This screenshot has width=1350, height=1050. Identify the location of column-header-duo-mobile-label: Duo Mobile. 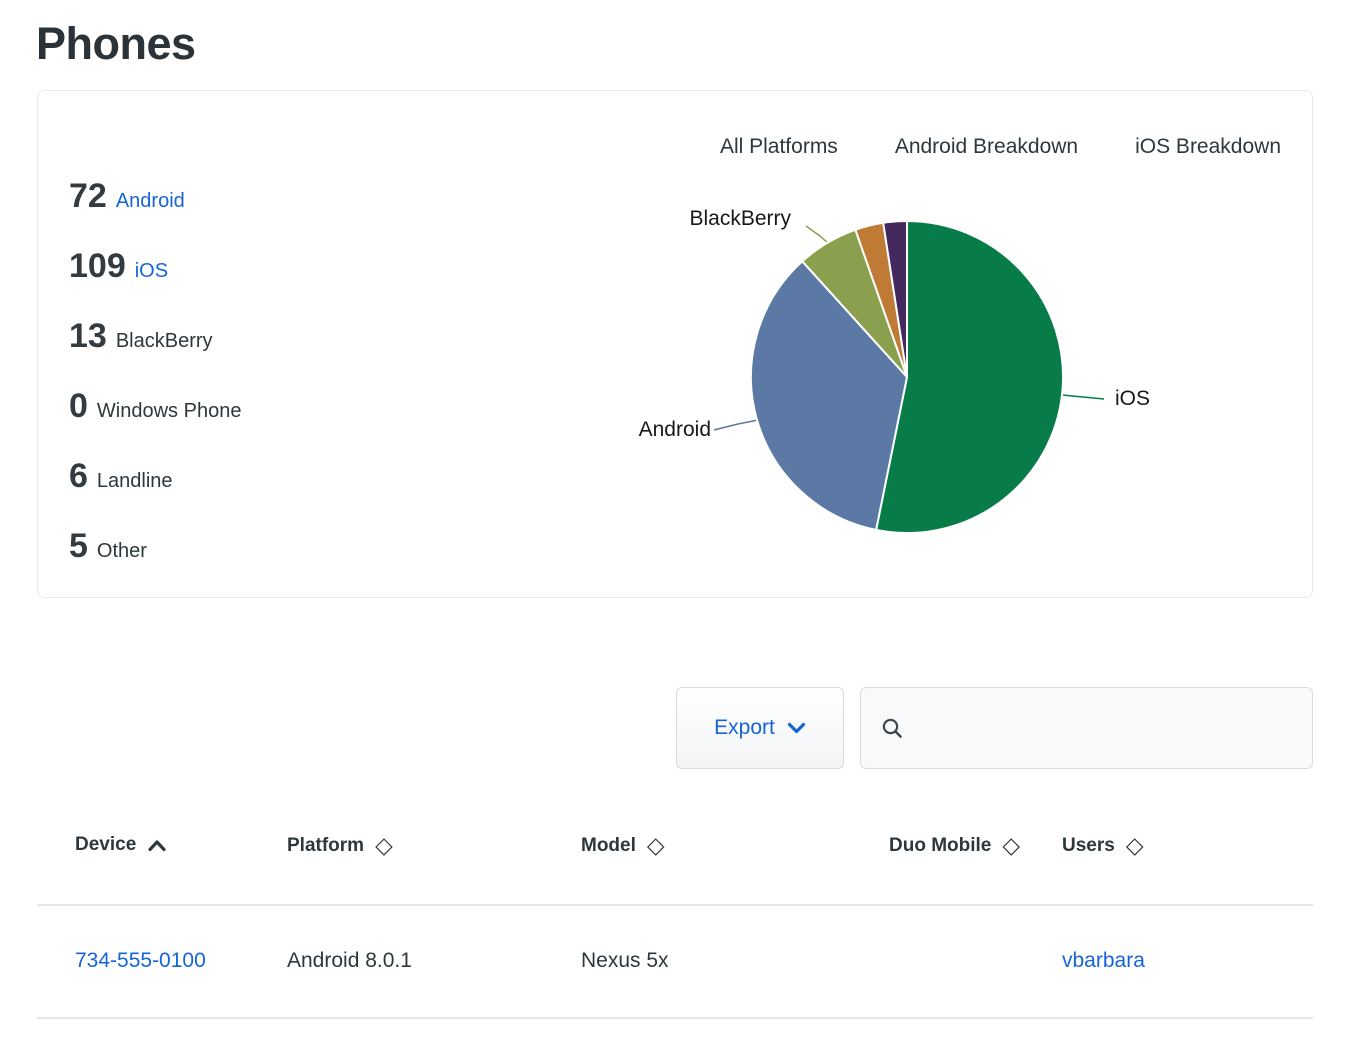
(940, 845).